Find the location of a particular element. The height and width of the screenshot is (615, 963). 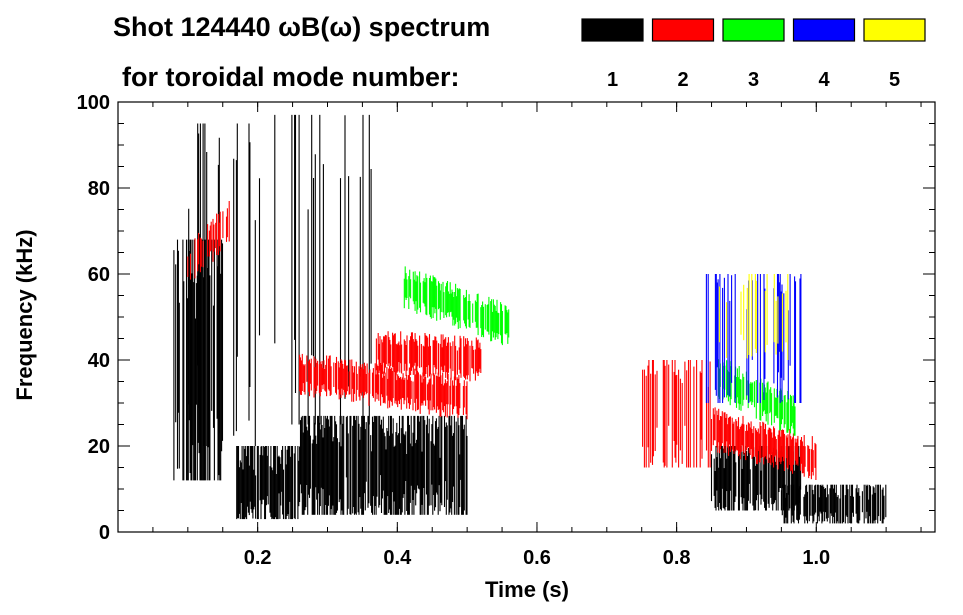

chart-title-line2: for toroidal mode number: is located at coordinates (291, 77).